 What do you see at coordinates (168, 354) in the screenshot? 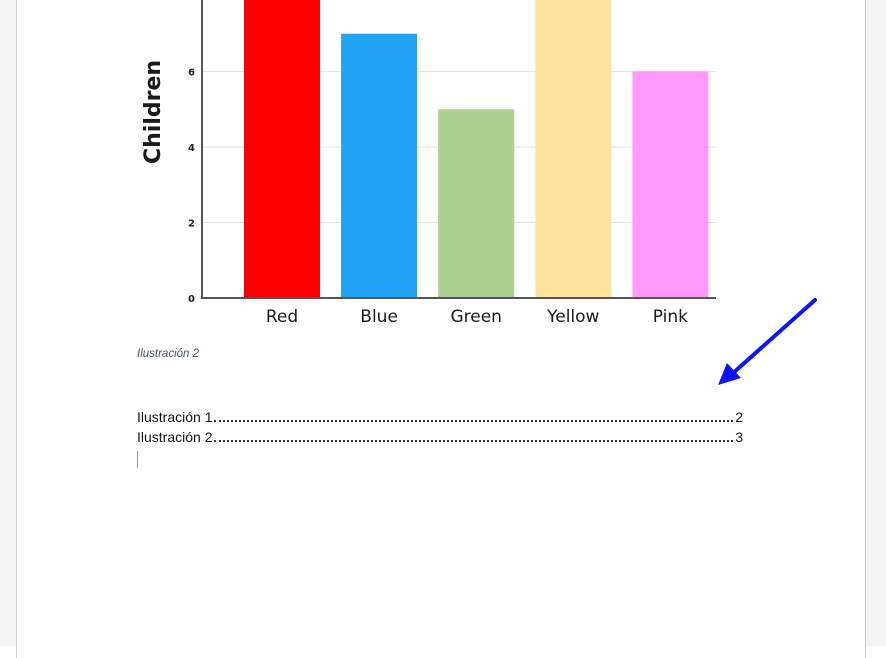
I see `figure-caption: Ilustración 2` at bounding box center [168, 354].